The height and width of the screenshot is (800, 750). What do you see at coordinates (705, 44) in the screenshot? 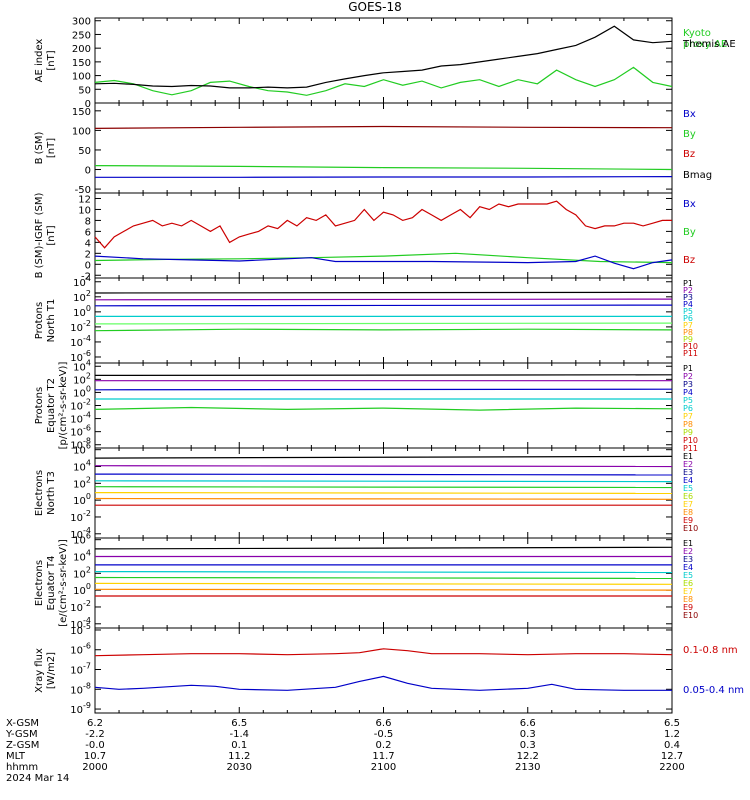
I see `legend-label: proxy AE` at bounding box center [705, 44].